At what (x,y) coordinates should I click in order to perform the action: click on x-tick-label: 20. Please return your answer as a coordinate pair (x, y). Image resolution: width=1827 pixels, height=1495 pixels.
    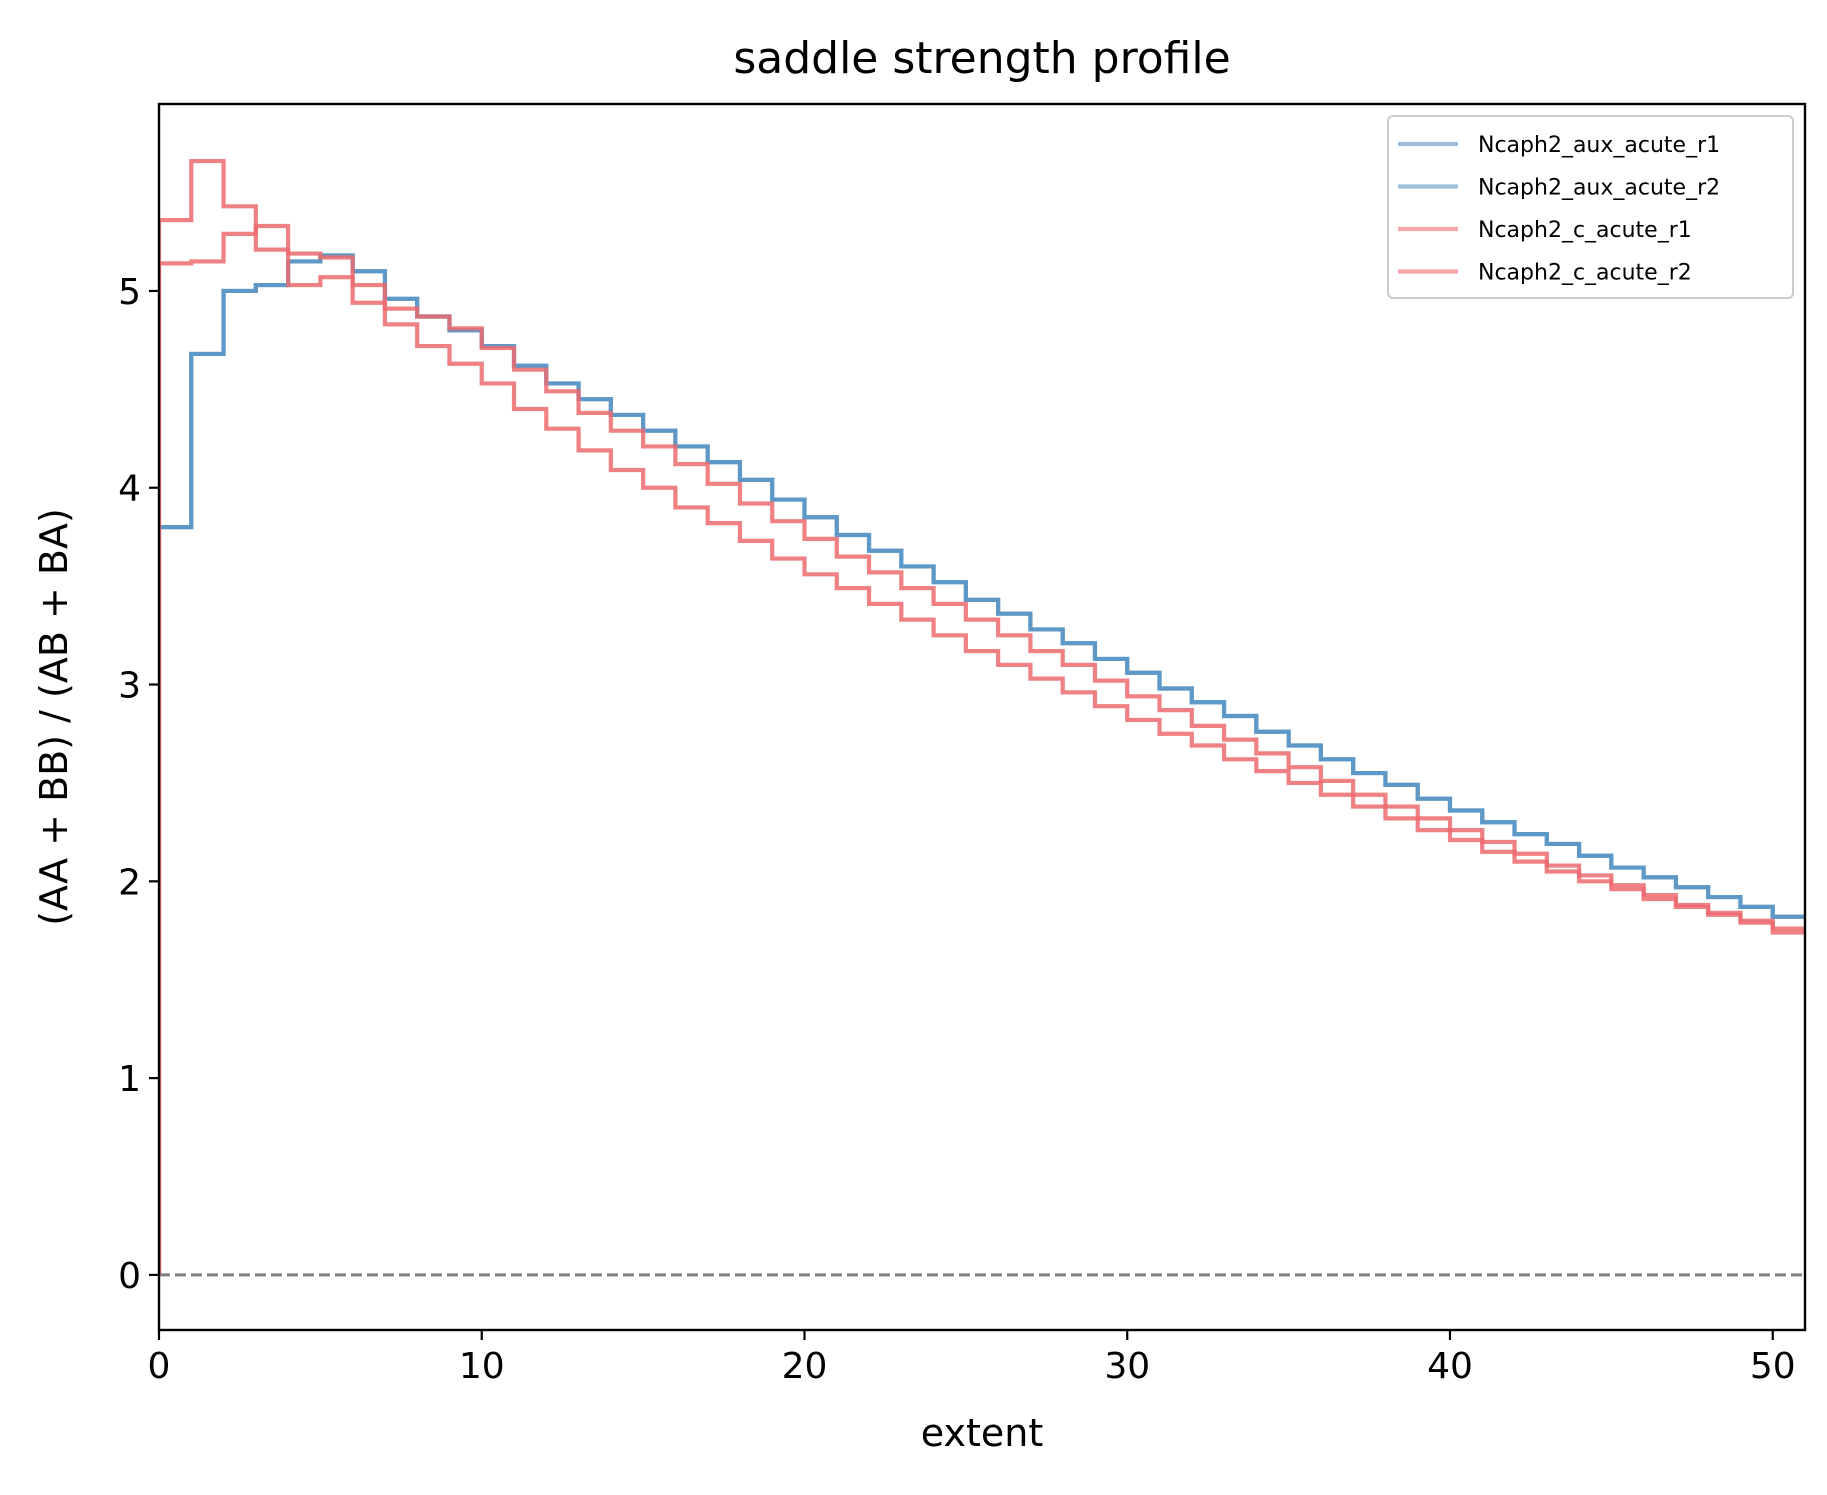
    Looking at the image, I should click on (805, 1366).